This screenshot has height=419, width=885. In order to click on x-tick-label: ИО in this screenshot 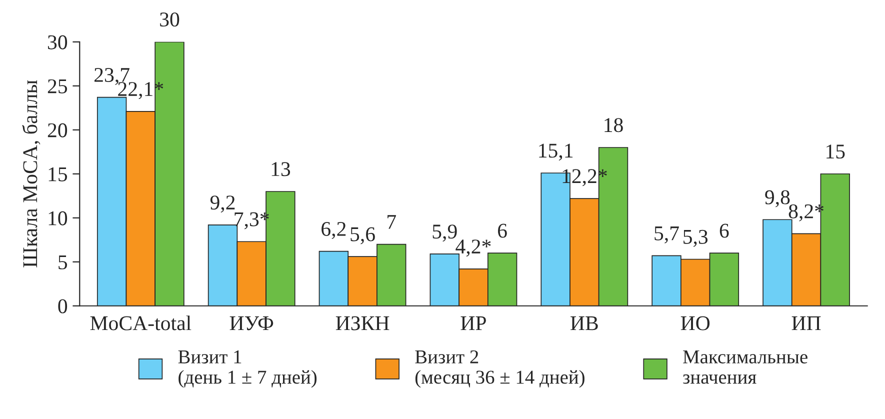, I will do `click(695, 323)`.